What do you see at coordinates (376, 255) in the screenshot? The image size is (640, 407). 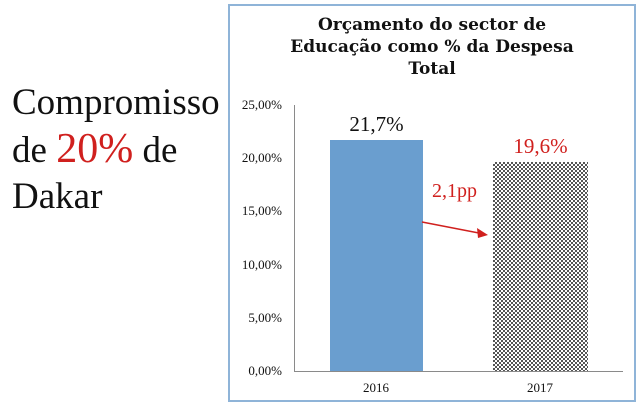 I see `bar-2016` at bounding box center [376, 255].